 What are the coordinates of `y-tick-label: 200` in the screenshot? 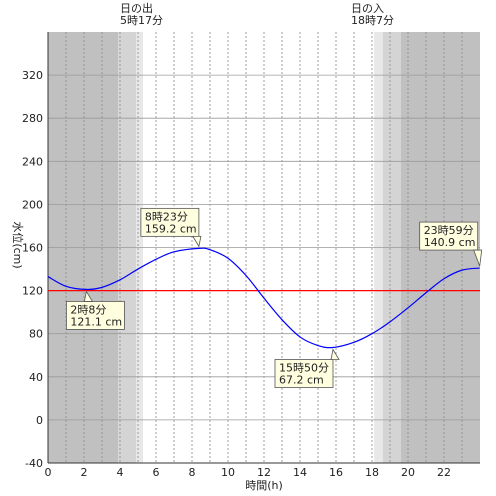 It's located at (32, 204).